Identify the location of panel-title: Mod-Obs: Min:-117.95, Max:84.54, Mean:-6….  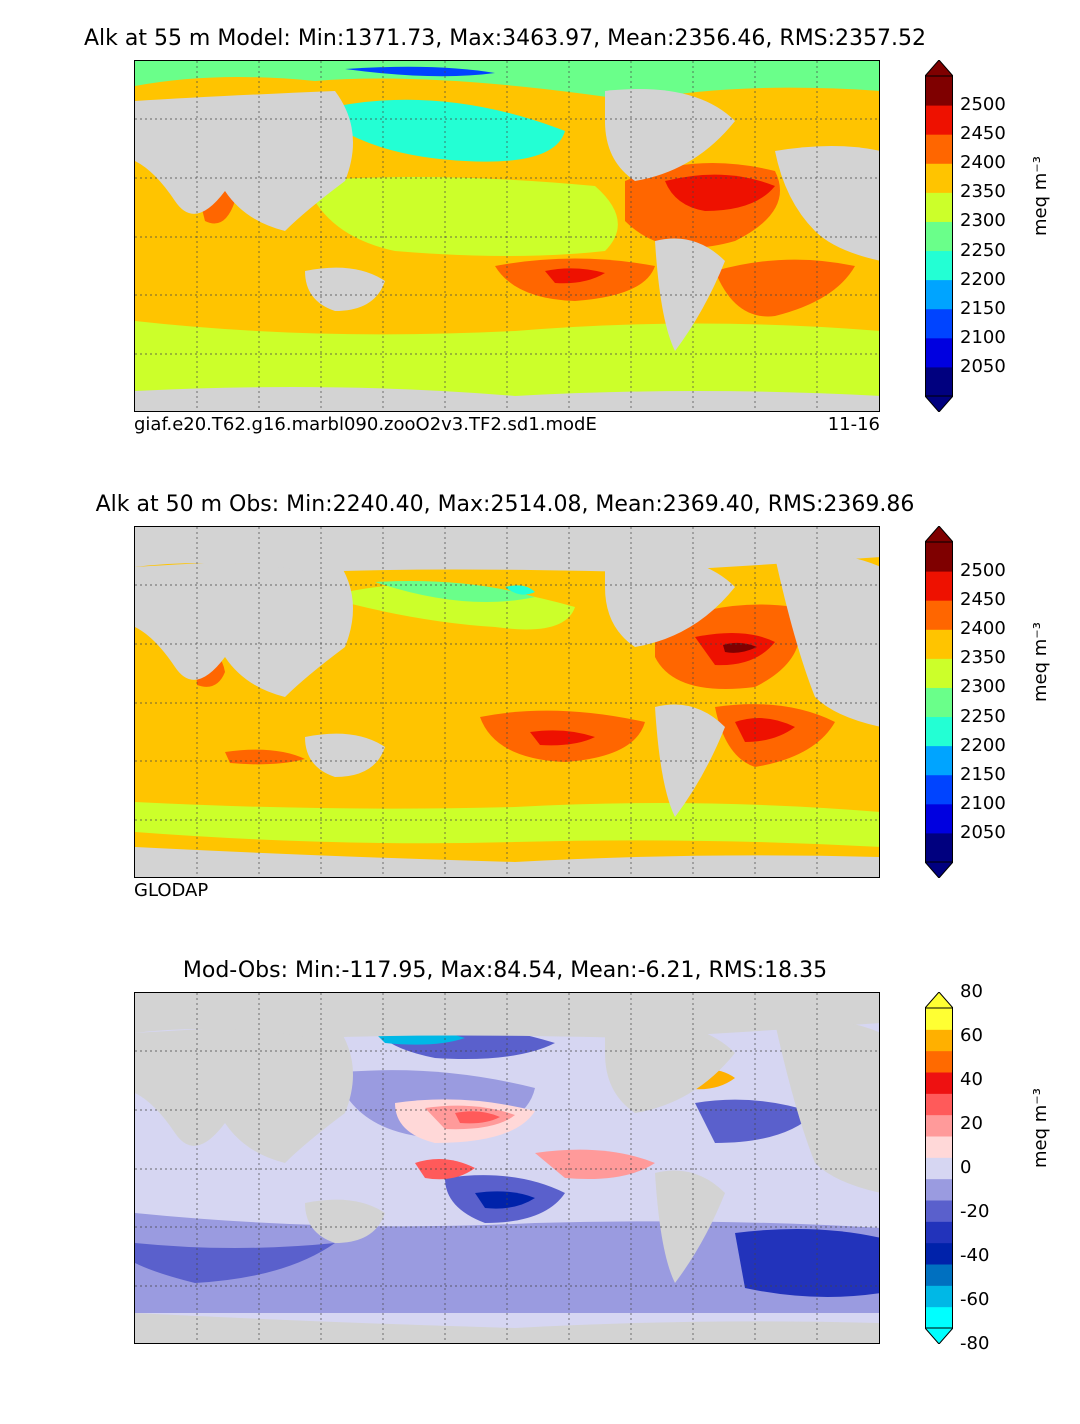
(505, 970).